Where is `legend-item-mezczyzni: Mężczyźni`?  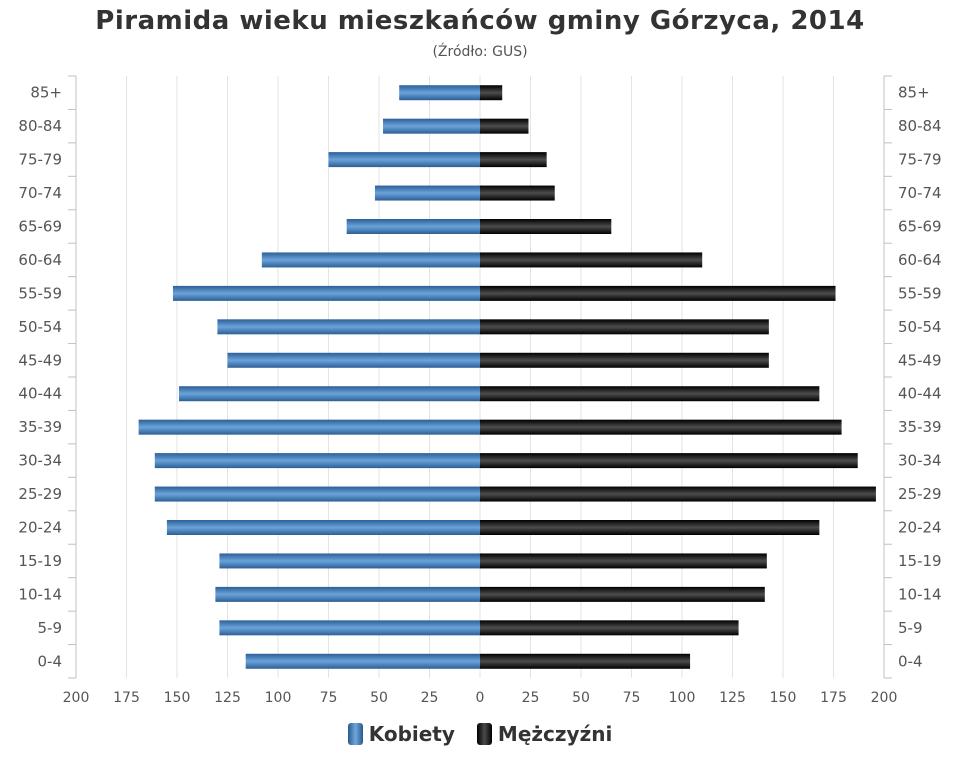
legend-item-mezczyzni: Mężczyźni is located at coordinates (544, 734).